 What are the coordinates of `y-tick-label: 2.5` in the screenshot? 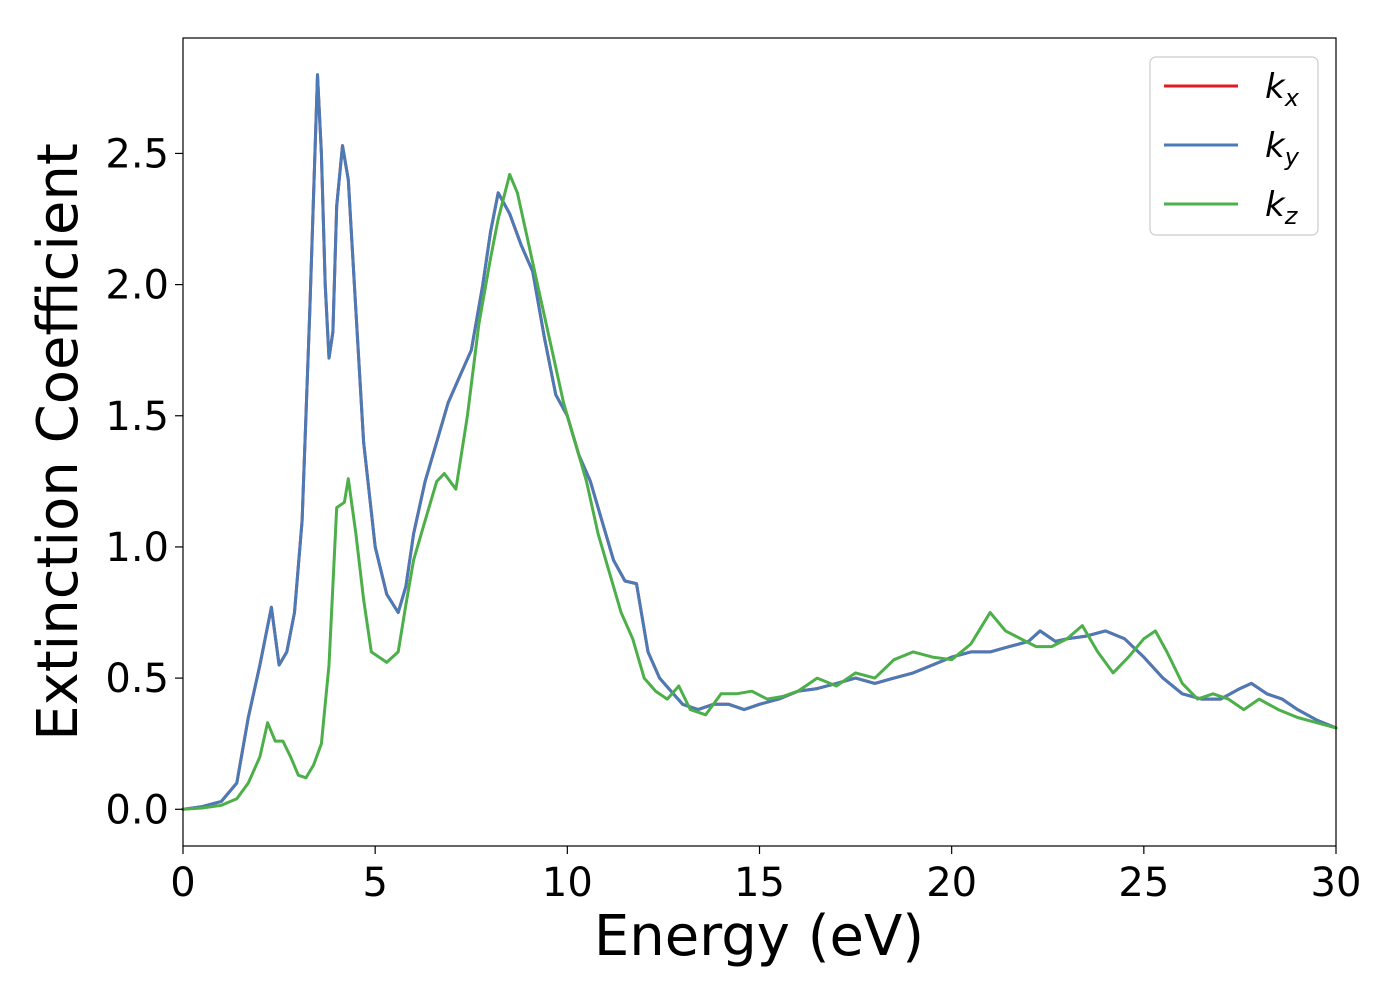 It's located at (137, 154).